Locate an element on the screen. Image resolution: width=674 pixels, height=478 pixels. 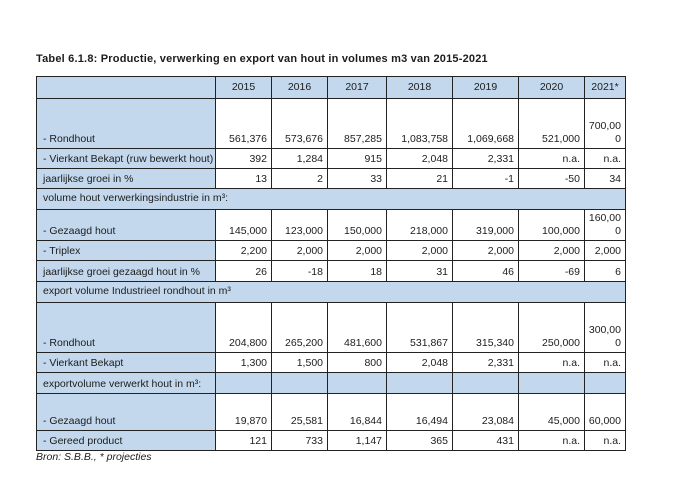
row-label-cell: - Gezaagd hout is located at coordinates (126, 412).